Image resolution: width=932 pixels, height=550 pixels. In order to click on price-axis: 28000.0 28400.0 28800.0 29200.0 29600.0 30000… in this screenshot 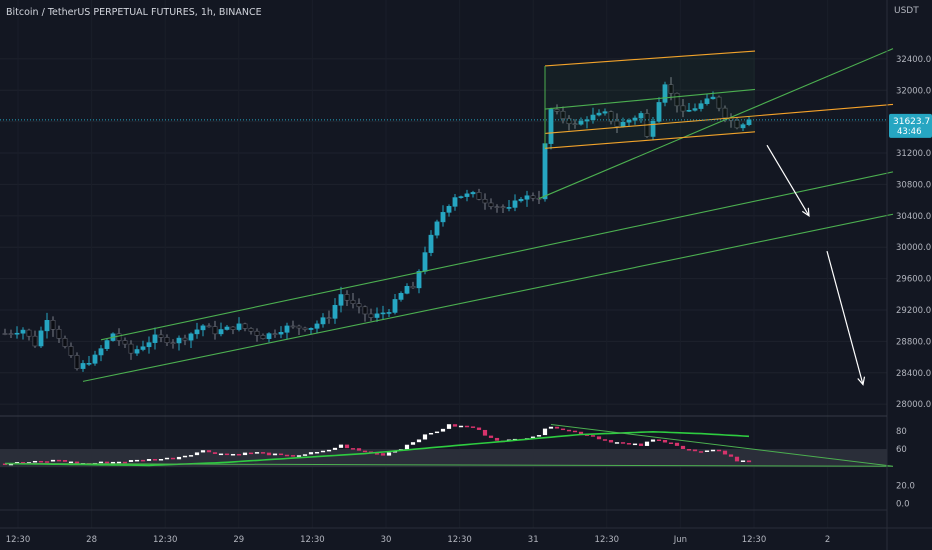, I will do `click(913, 232)`.